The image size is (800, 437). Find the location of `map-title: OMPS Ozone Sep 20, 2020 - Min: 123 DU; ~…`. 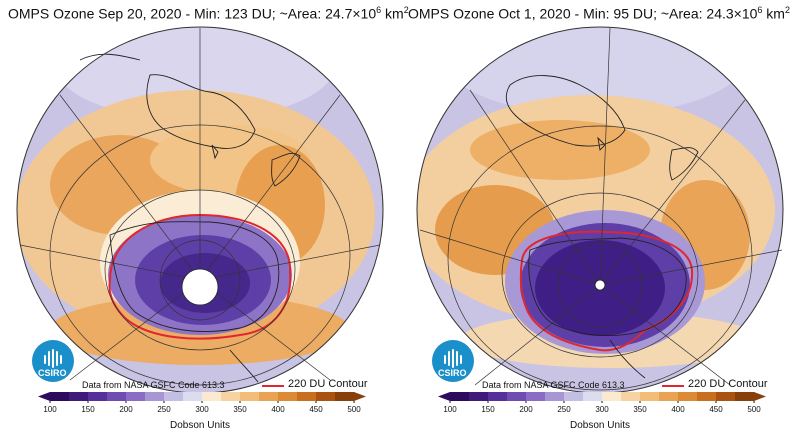

map-title: OMPS Ozone Sep 20, 2020 - Min: 123 DU; ~… is located at coordinates (208, 13).